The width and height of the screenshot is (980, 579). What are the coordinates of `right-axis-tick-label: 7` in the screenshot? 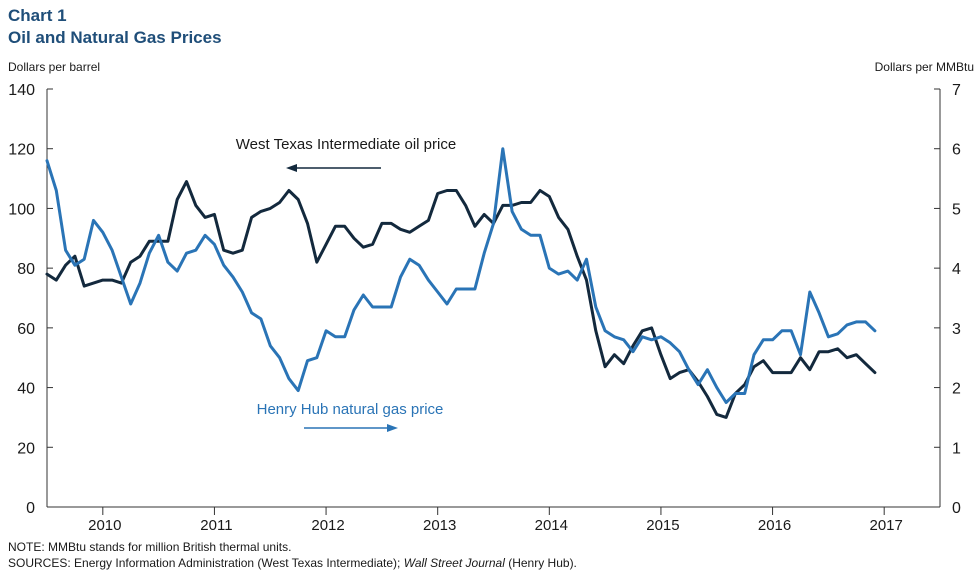 It's located at (956, 90).